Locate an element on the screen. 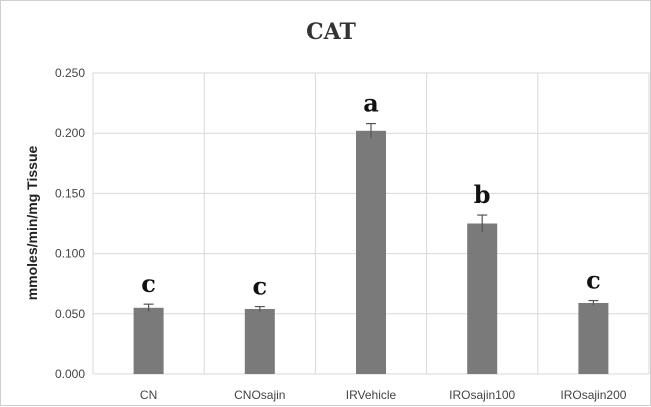 This screenshot has height=407, width=651. significance-letter: a is located at coordinates (371, 103).